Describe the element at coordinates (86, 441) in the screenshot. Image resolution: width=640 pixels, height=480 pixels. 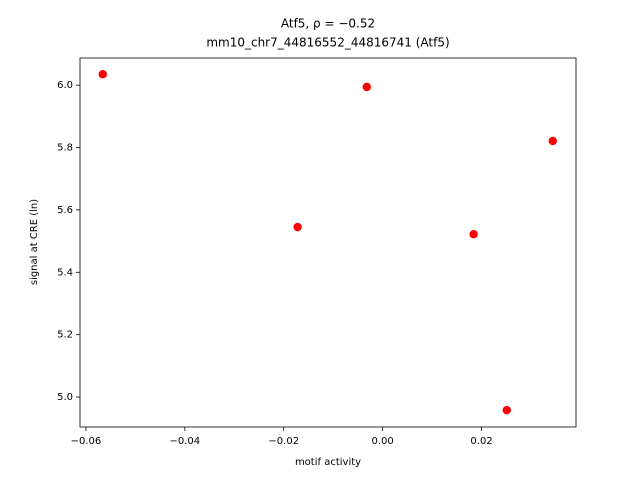
I see `x-tick-label: −0.06` at that location.